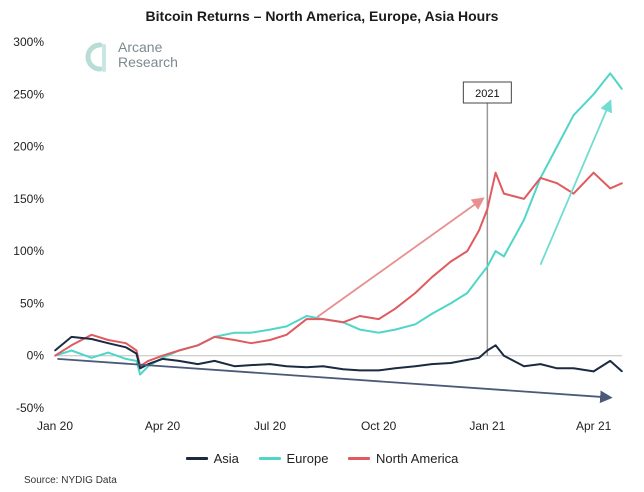 The height and width of the screenshot is (492, 644). I want to click on logo-text: Arcane Research, so click(148, 55).